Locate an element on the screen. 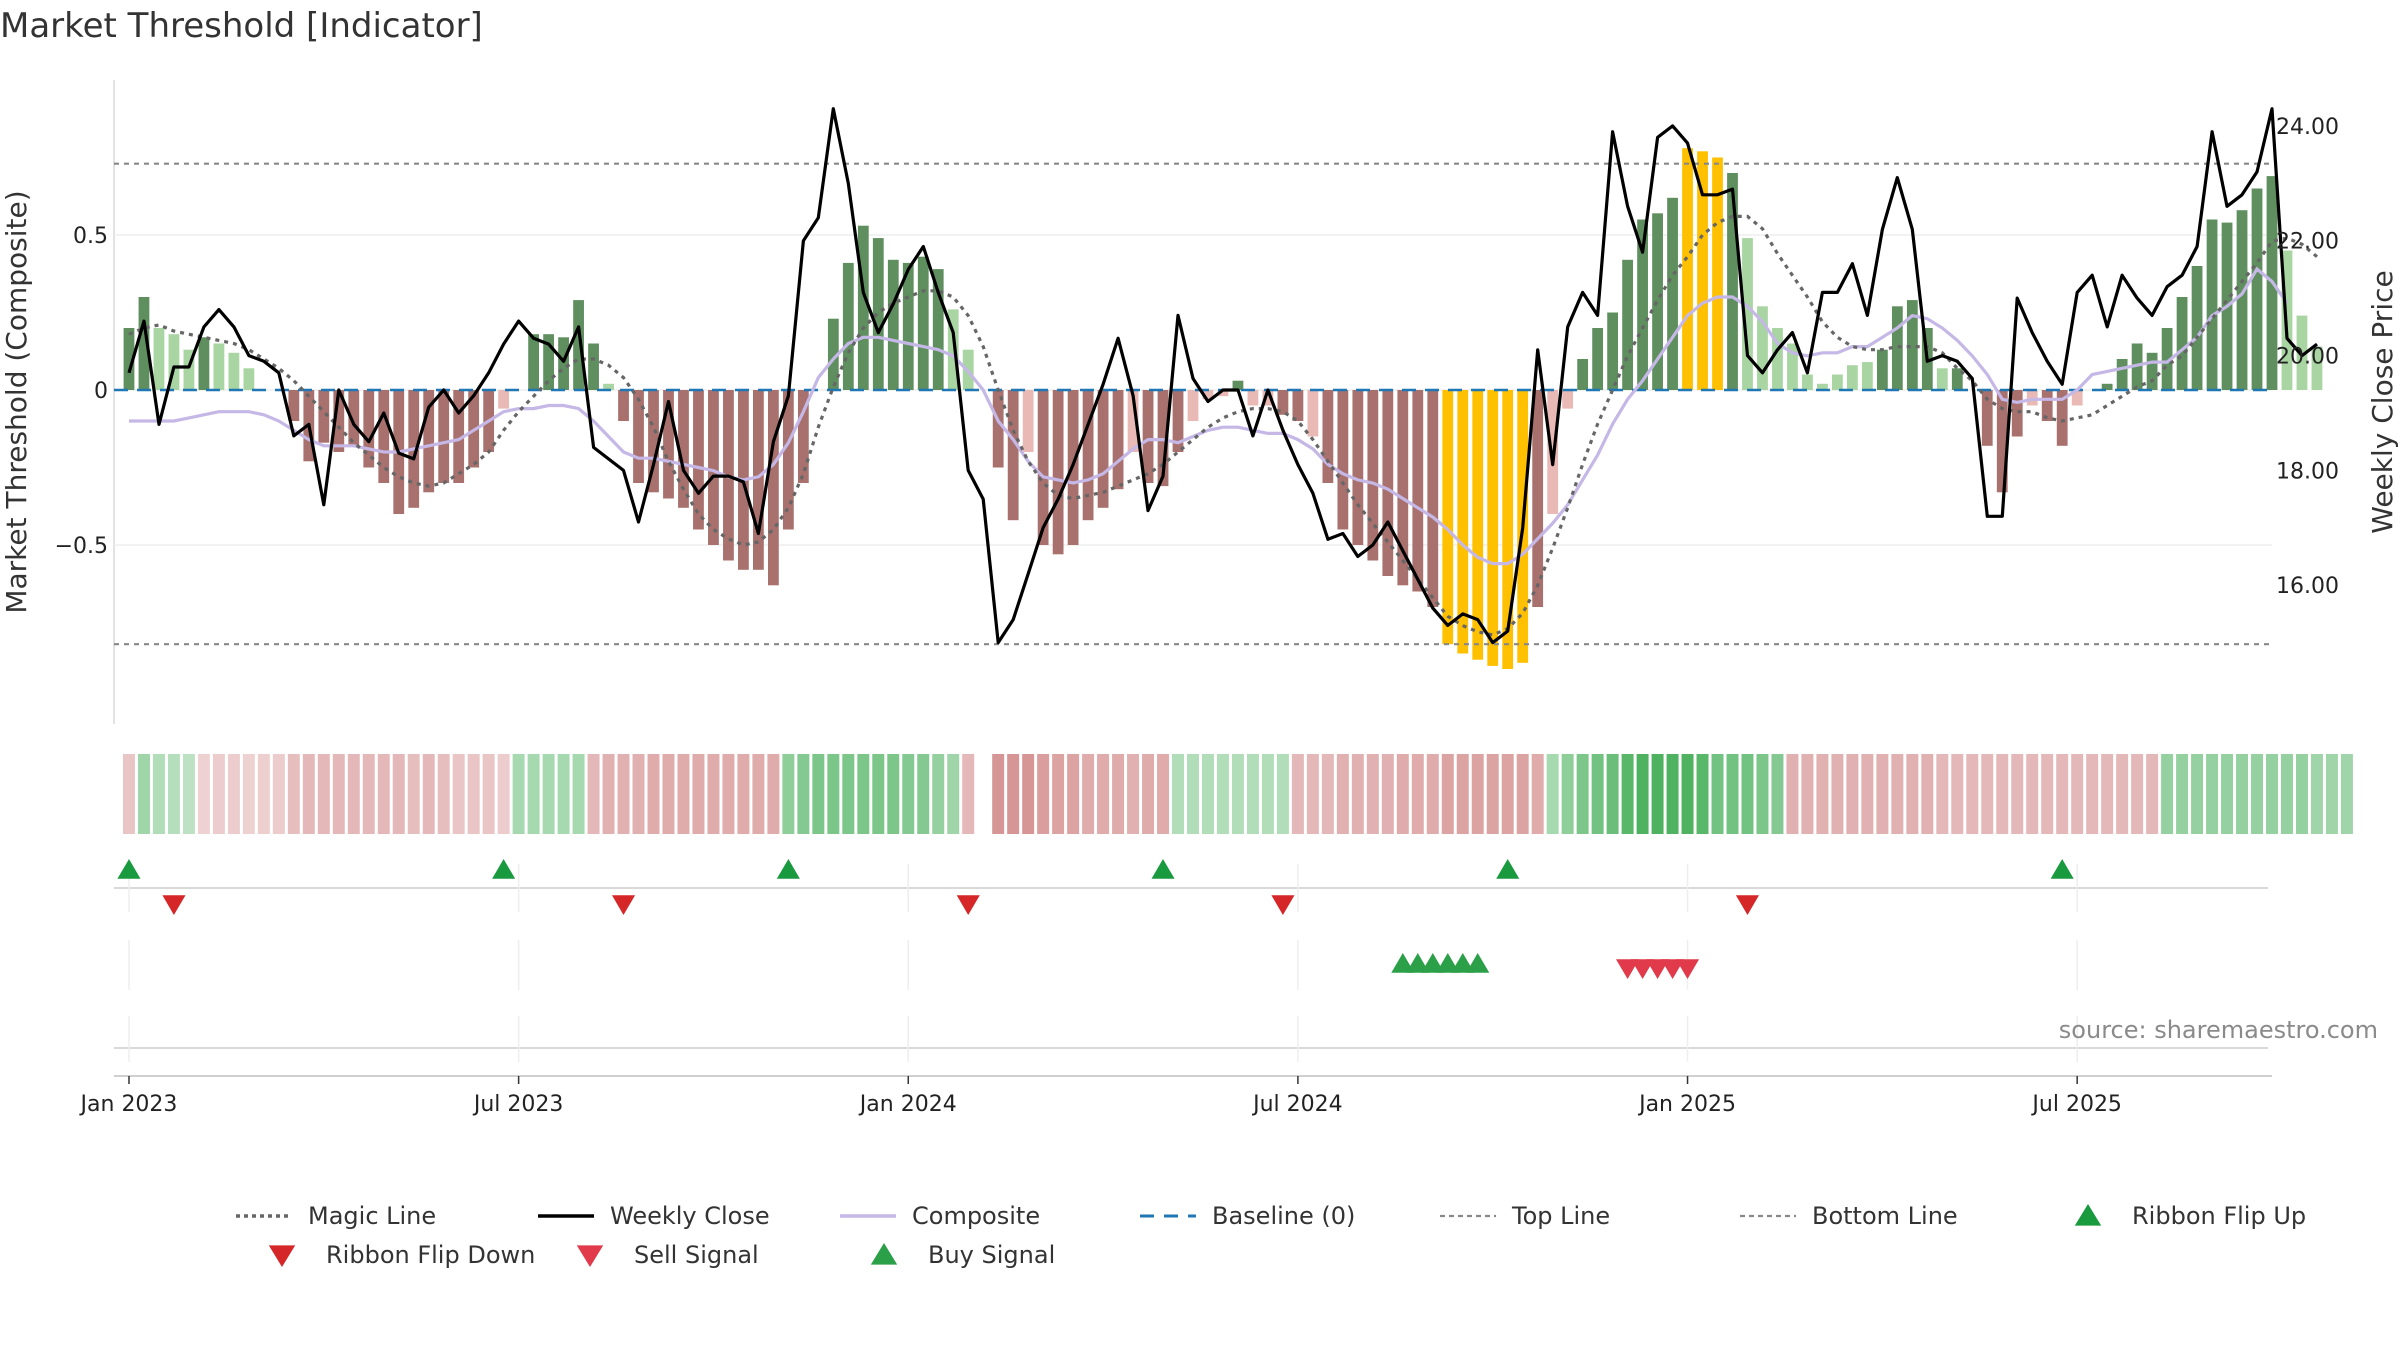 The image size is (2400, 1350). y-right-tick-label: 18.00 is located at coordinates (2307, 471).